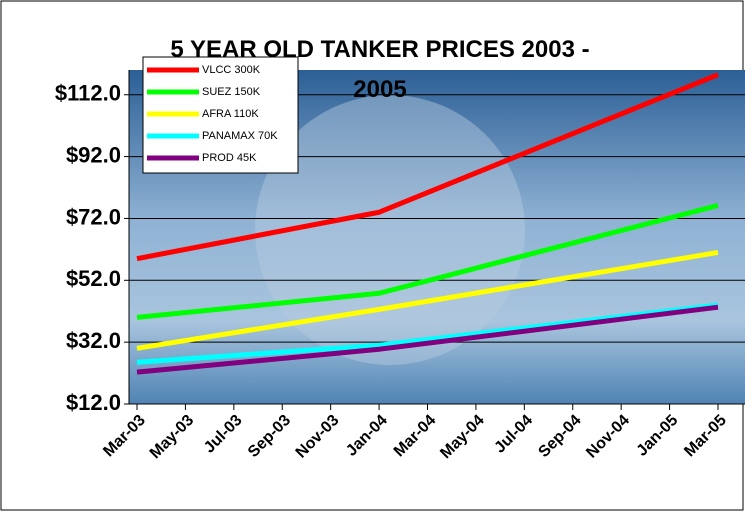  Describe the element at coordinates (93, 278) in the screenshot. I see `y-tick-label: $52.0` at that location.